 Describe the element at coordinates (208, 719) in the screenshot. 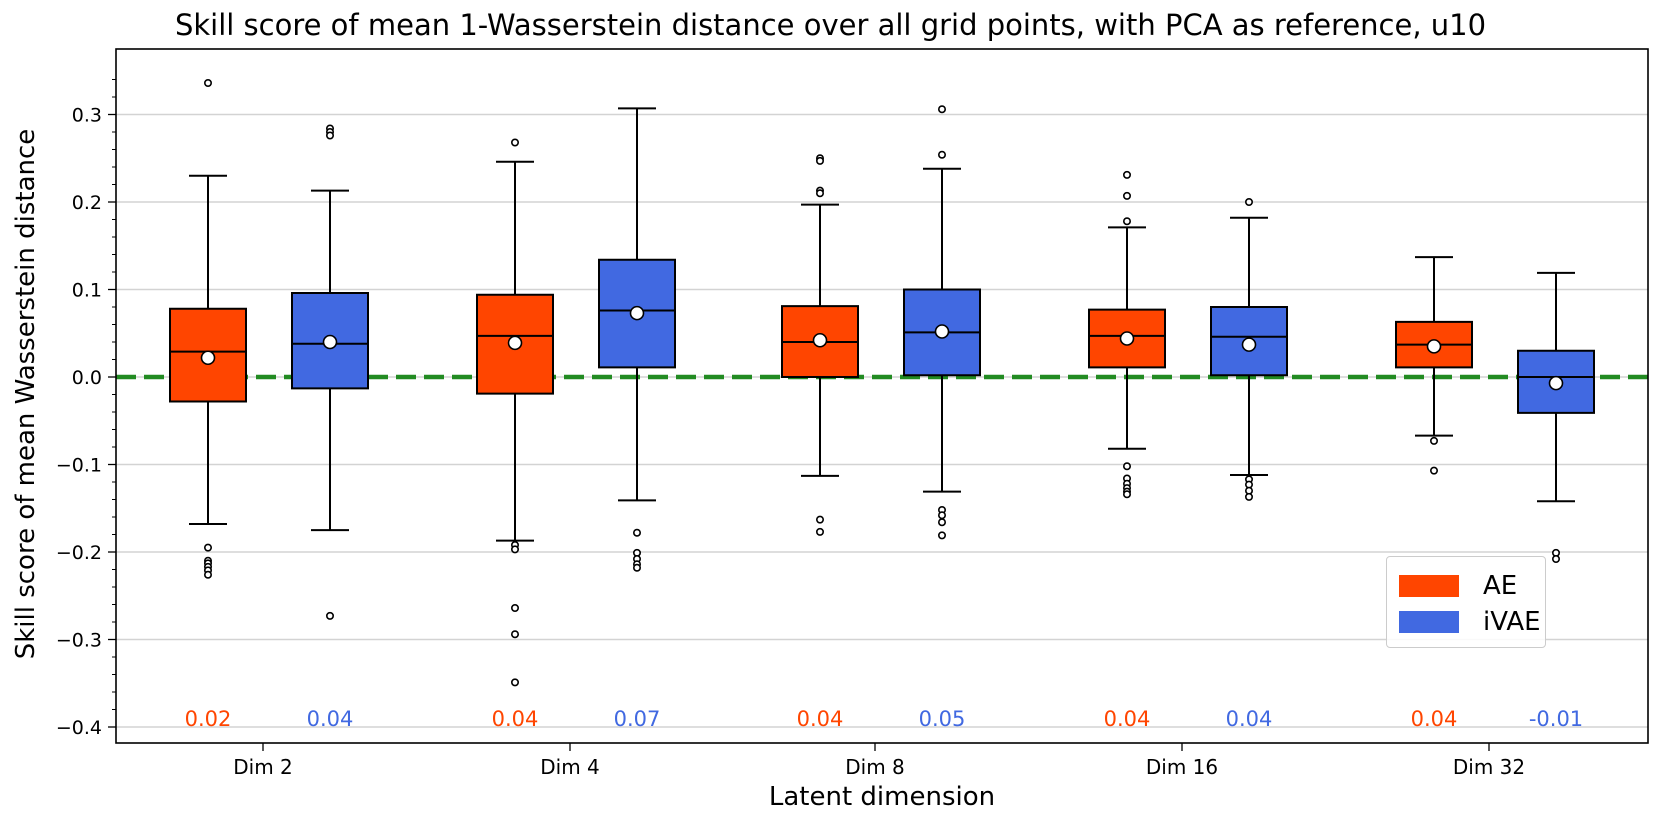

I see `mean-value-label-ae: 0.02` at that location.